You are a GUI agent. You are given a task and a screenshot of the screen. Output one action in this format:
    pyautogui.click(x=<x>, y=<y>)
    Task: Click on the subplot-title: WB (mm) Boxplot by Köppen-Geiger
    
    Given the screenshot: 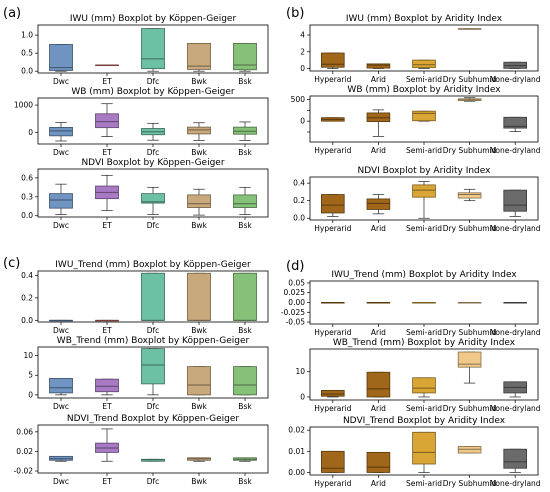 What is the action you would take?
    pyautogui.click(x=153, y=92)
    